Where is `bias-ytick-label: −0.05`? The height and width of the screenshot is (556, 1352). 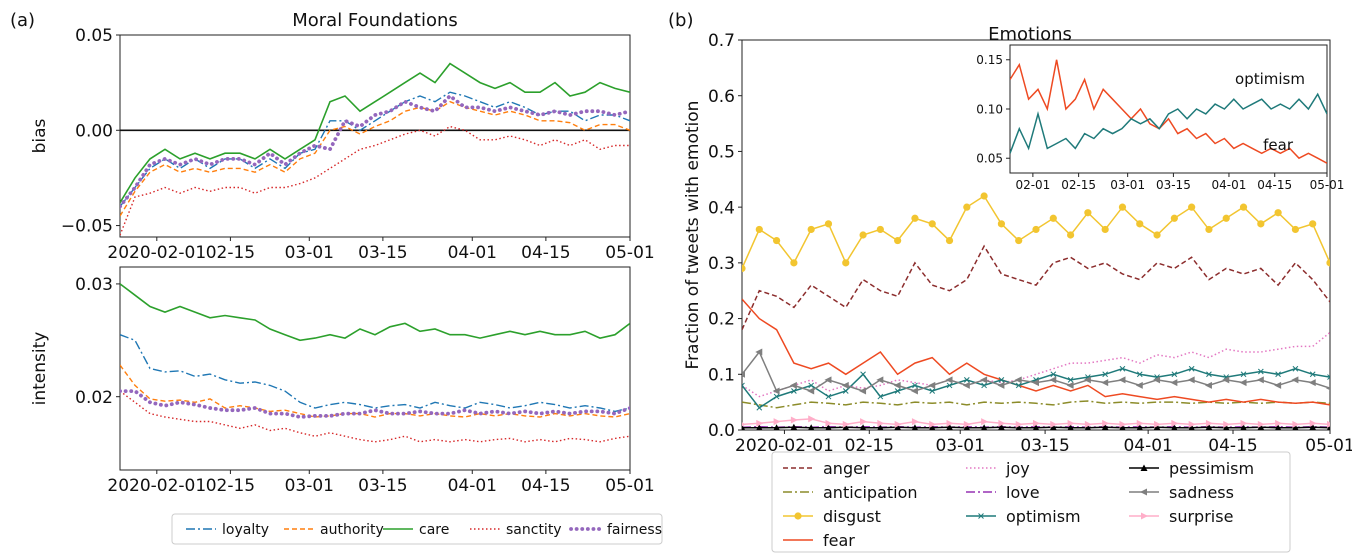 bias-ytick-label: −0.05 is located at coordinates (87, 227).